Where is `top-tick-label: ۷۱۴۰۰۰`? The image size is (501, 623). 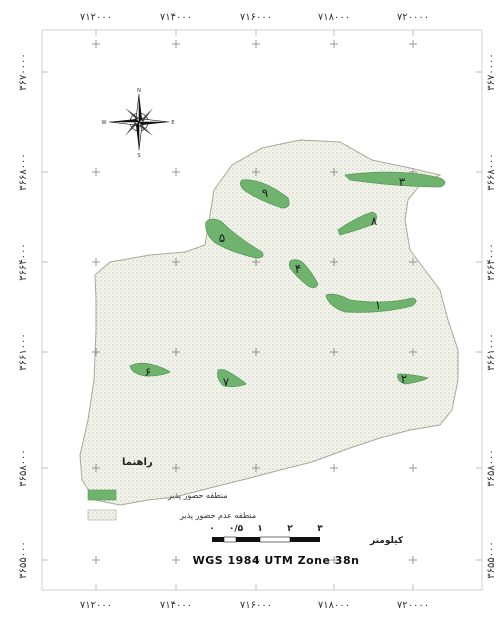 top-tick-label: ۷۱۴۰۰۰ is located at coordinates (176, 17).